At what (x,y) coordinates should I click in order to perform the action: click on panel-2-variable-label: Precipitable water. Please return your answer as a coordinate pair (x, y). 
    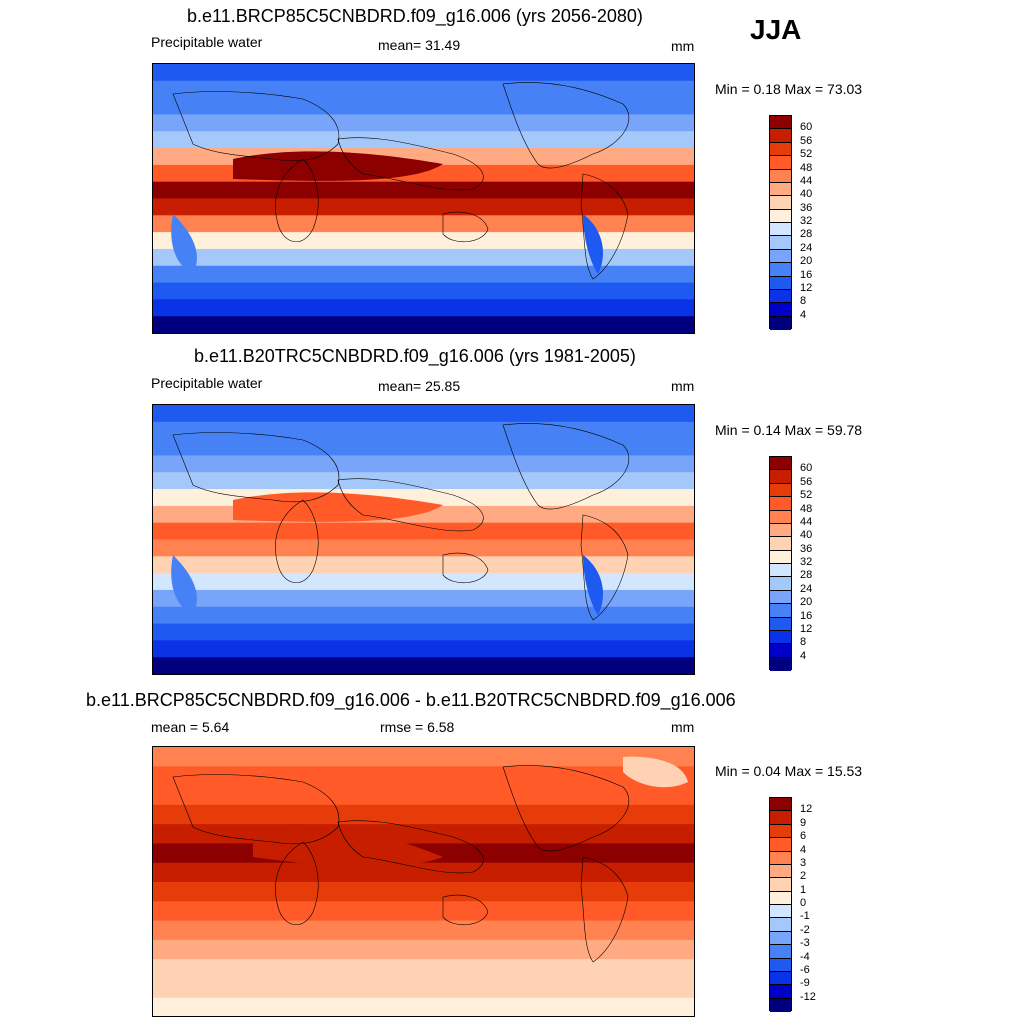
    Looking at the image, I should click on (207, 383).